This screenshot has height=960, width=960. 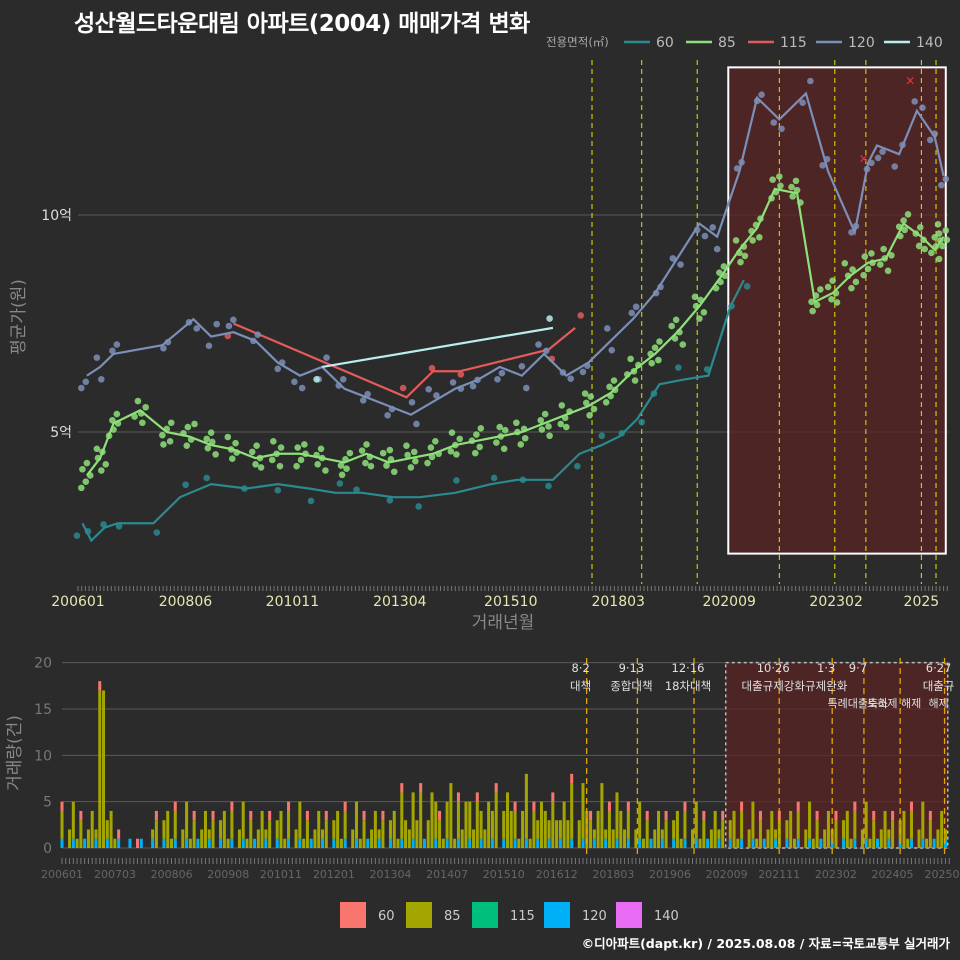 What do you see at coordinates (186, 602) in the screenshot?
I see `x-tick-label: 200806` at bounding box center [186, 602].